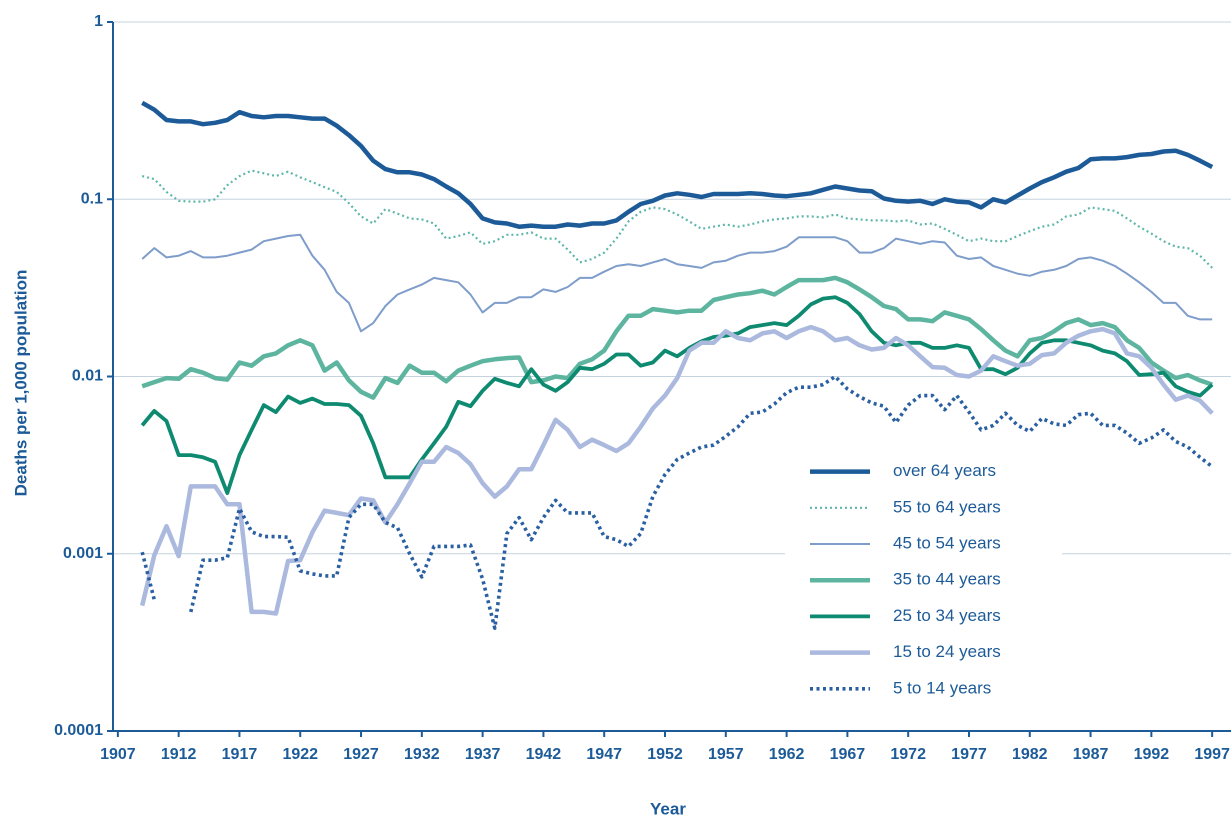  Describe the element at coordinates (668, 808) in the screenshot. I see `x-axis-title: Year` at that location.